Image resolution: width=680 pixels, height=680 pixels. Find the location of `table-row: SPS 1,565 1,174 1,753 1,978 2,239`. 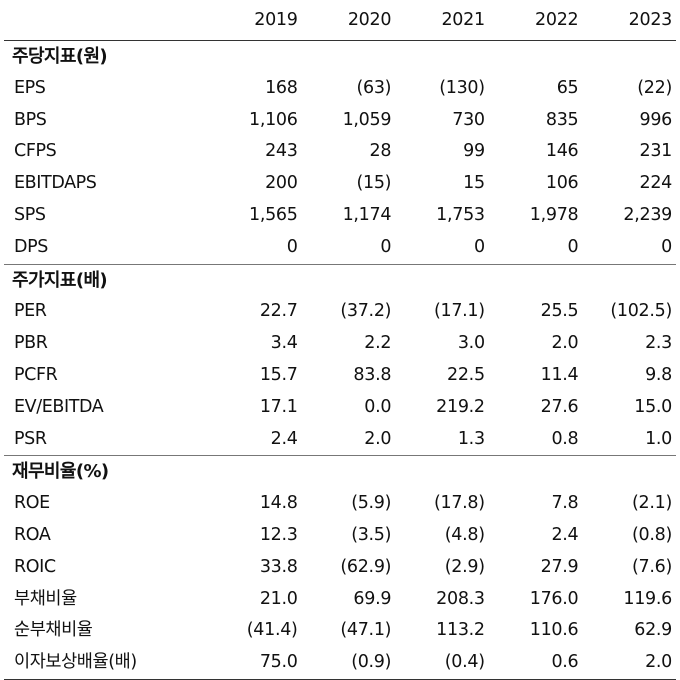

table-row: SPS 1,565 1,174 1,753 1,978 2,239 is located at coordinates (340, 216).